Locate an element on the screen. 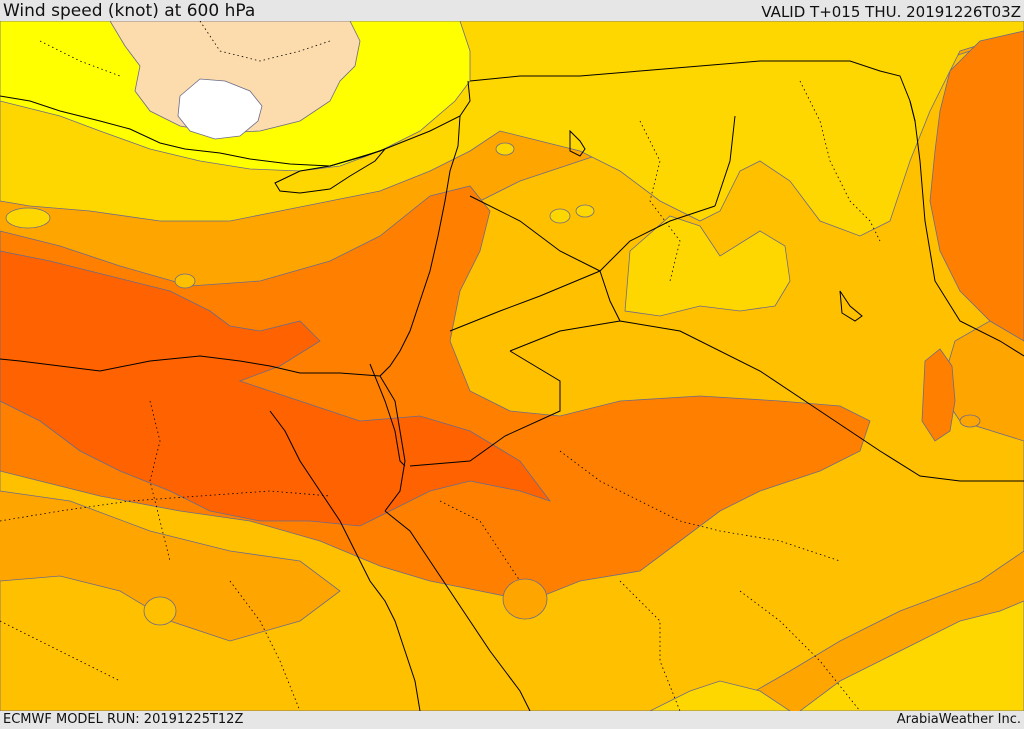 The image size is (1024, 729). band-calm is located at coordinates (220, 109).